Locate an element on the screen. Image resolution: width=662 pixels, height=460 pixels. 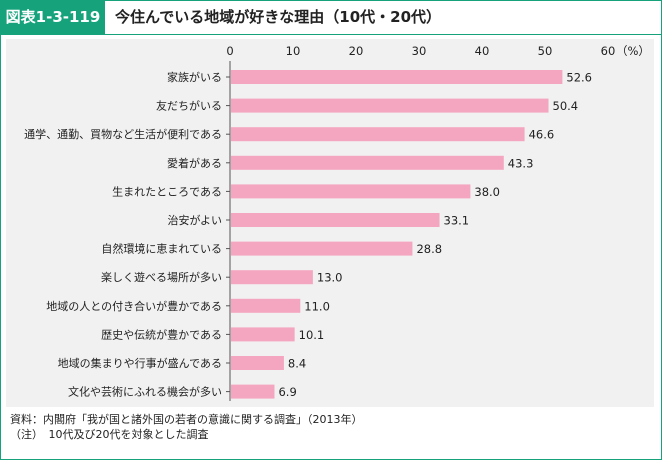
data-label: 28.8 is located at coordinates (429, 249).